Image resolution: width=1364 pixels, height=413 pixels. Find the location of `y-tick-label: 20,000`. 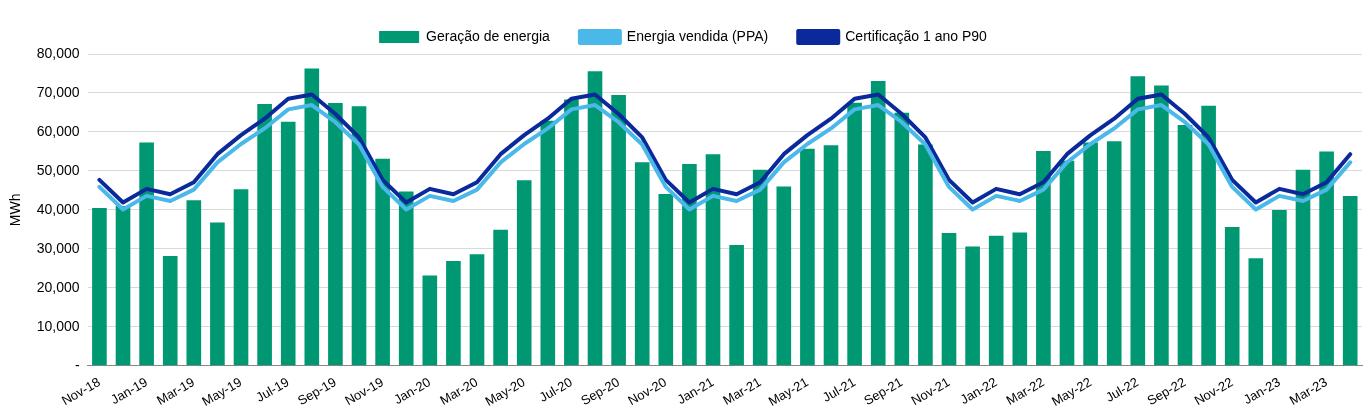

y-tick-label: 20,000 is located at coordinates (58, 286).